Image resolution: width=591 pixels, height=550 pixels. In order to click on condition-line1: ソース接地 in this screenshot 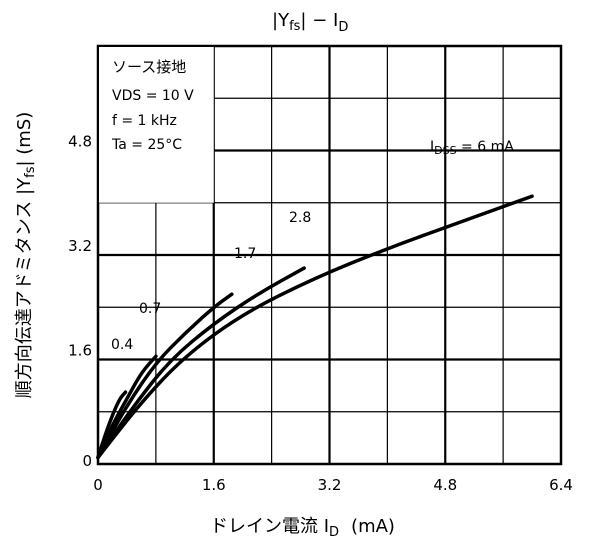, I will do `click(149, 67)`.